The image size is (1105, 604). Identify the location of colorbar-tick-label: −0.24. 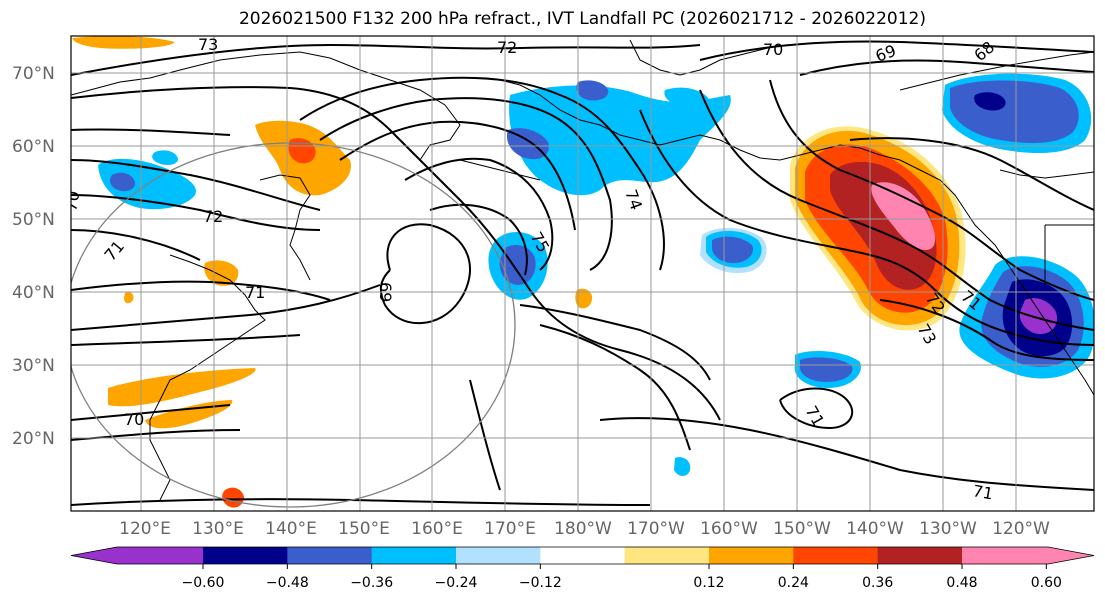
(456, 583).